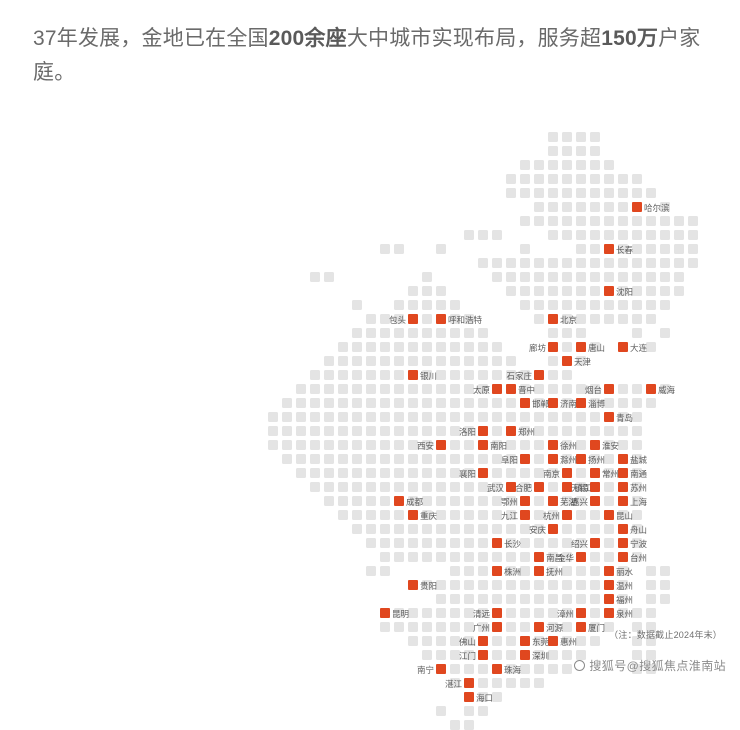 The width and height of the screenshot is (740, 730). What do you see at coordinates (625, 613) in the screenshot?
I see `city-label: 泉州` at bounding box center [625, 613].